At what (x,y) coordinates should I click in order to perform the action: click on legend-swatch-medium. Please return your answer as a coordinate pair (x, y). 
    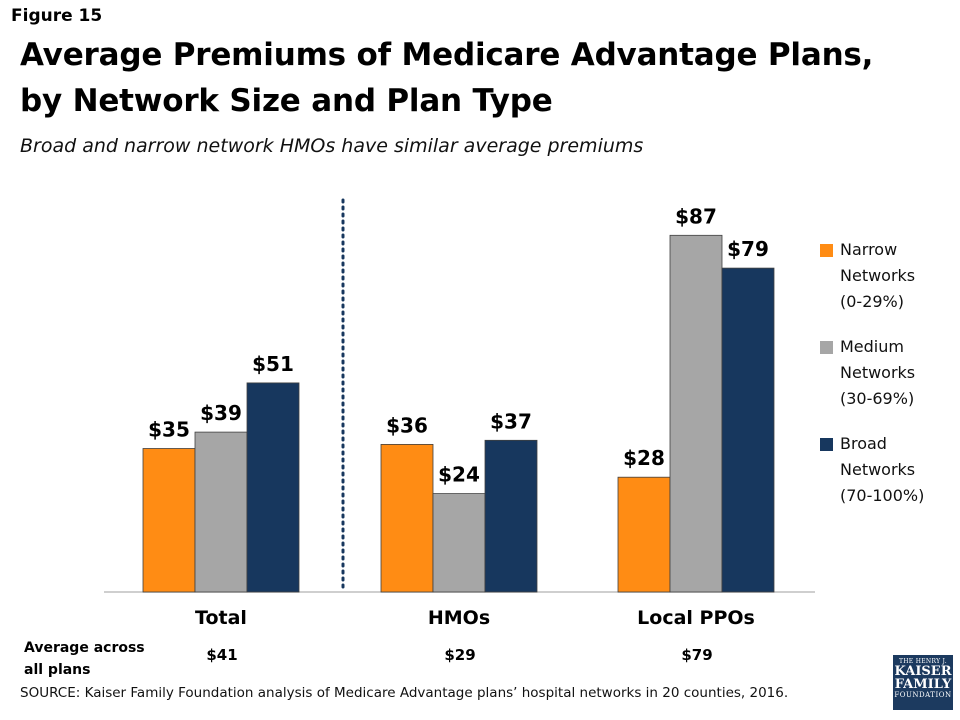
    Looking at the image, I should click on (826, 347).